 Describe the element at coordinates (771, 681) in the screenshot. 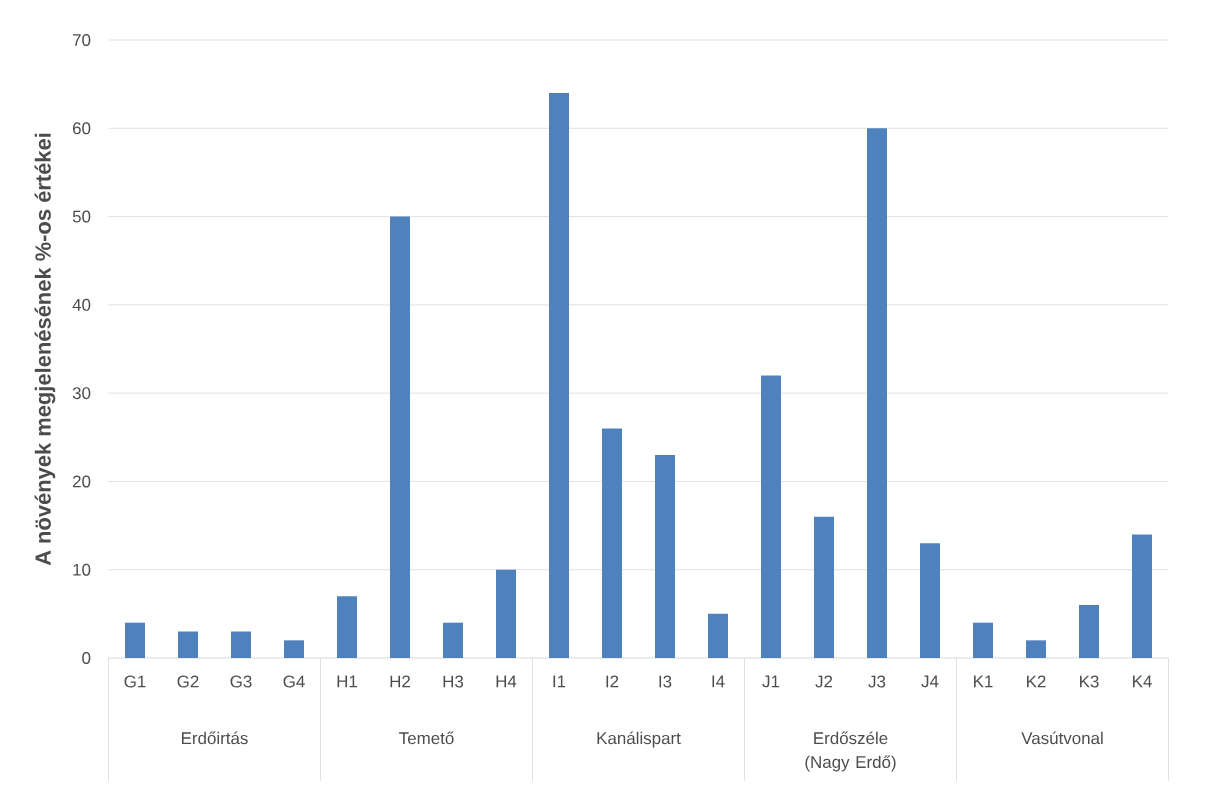

I see `x-tick-label: J1` at that location.